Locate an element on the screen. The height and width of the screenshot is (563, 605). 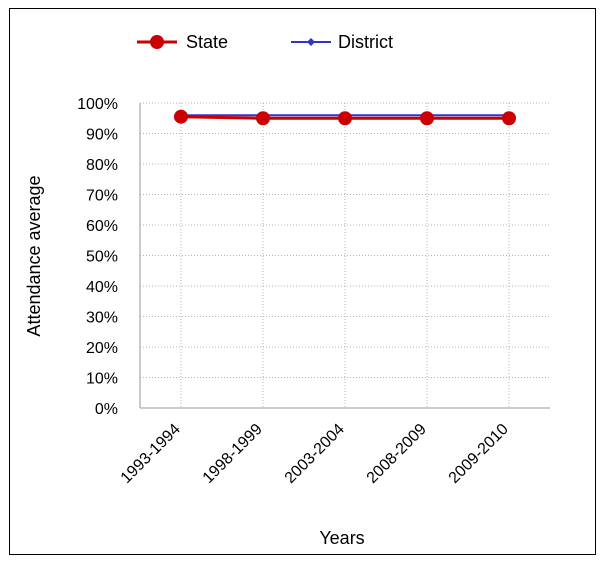
y-tick-label: 10% is located at coordinates (102, 379).